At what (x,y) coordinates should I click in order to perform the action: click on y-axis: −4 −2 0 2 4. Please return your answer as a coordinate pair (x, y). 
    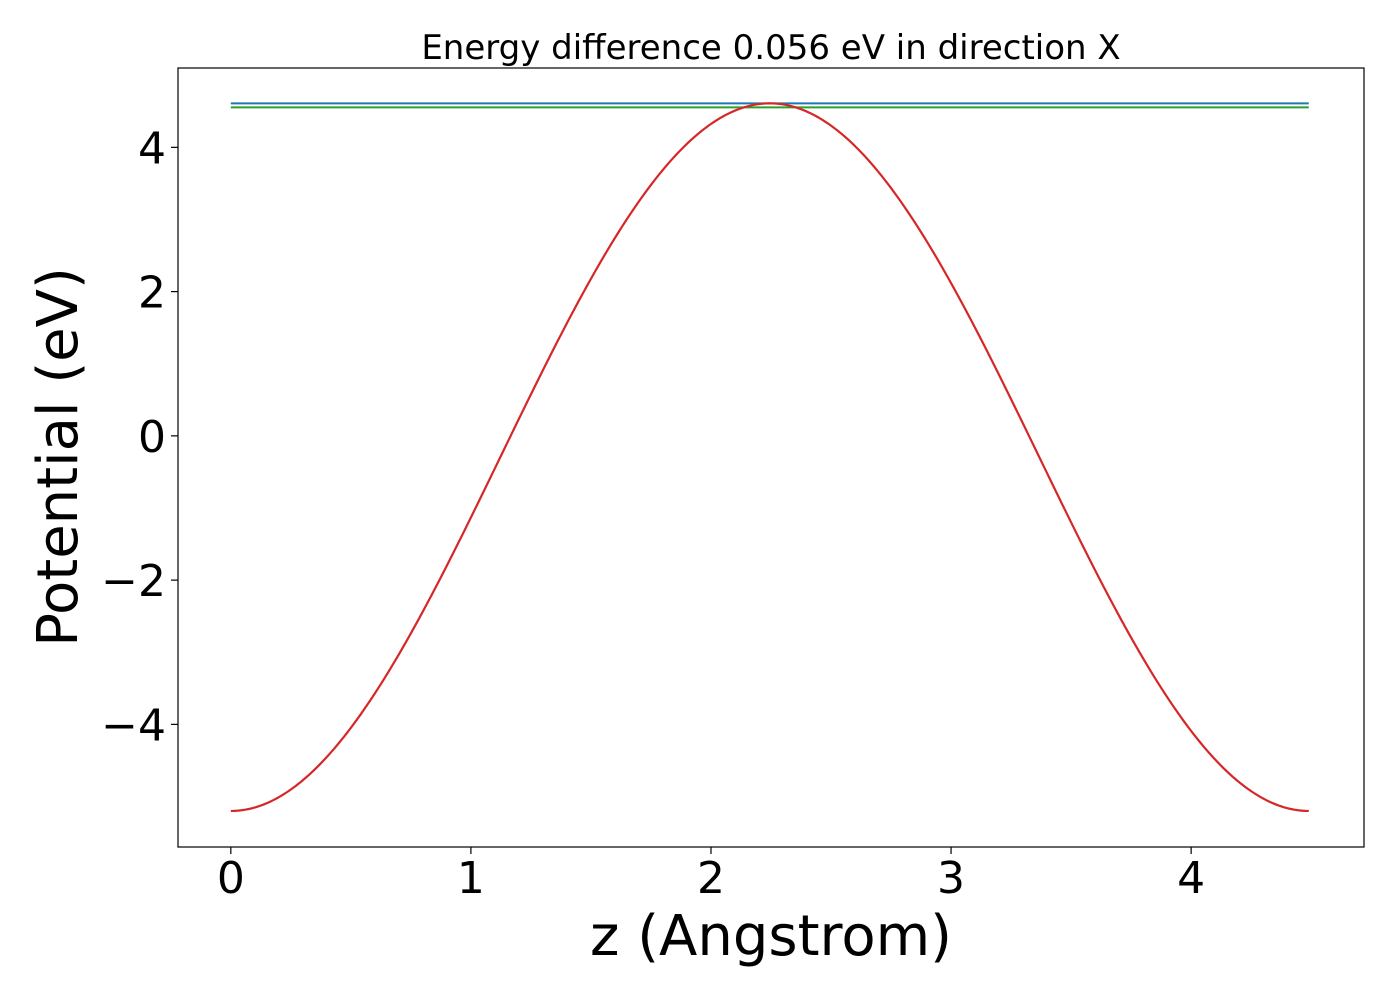
    Looking at the image, I should click on (139, 437).